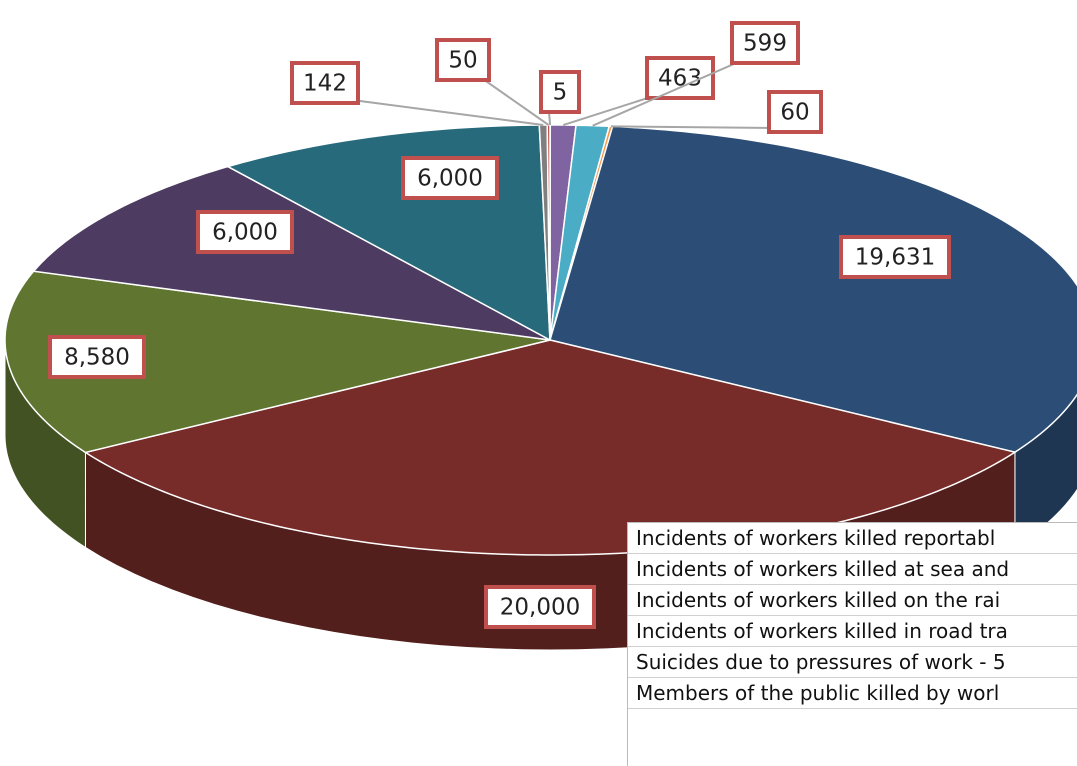  I want to click on data-label: 19,631, so click(895, 258).